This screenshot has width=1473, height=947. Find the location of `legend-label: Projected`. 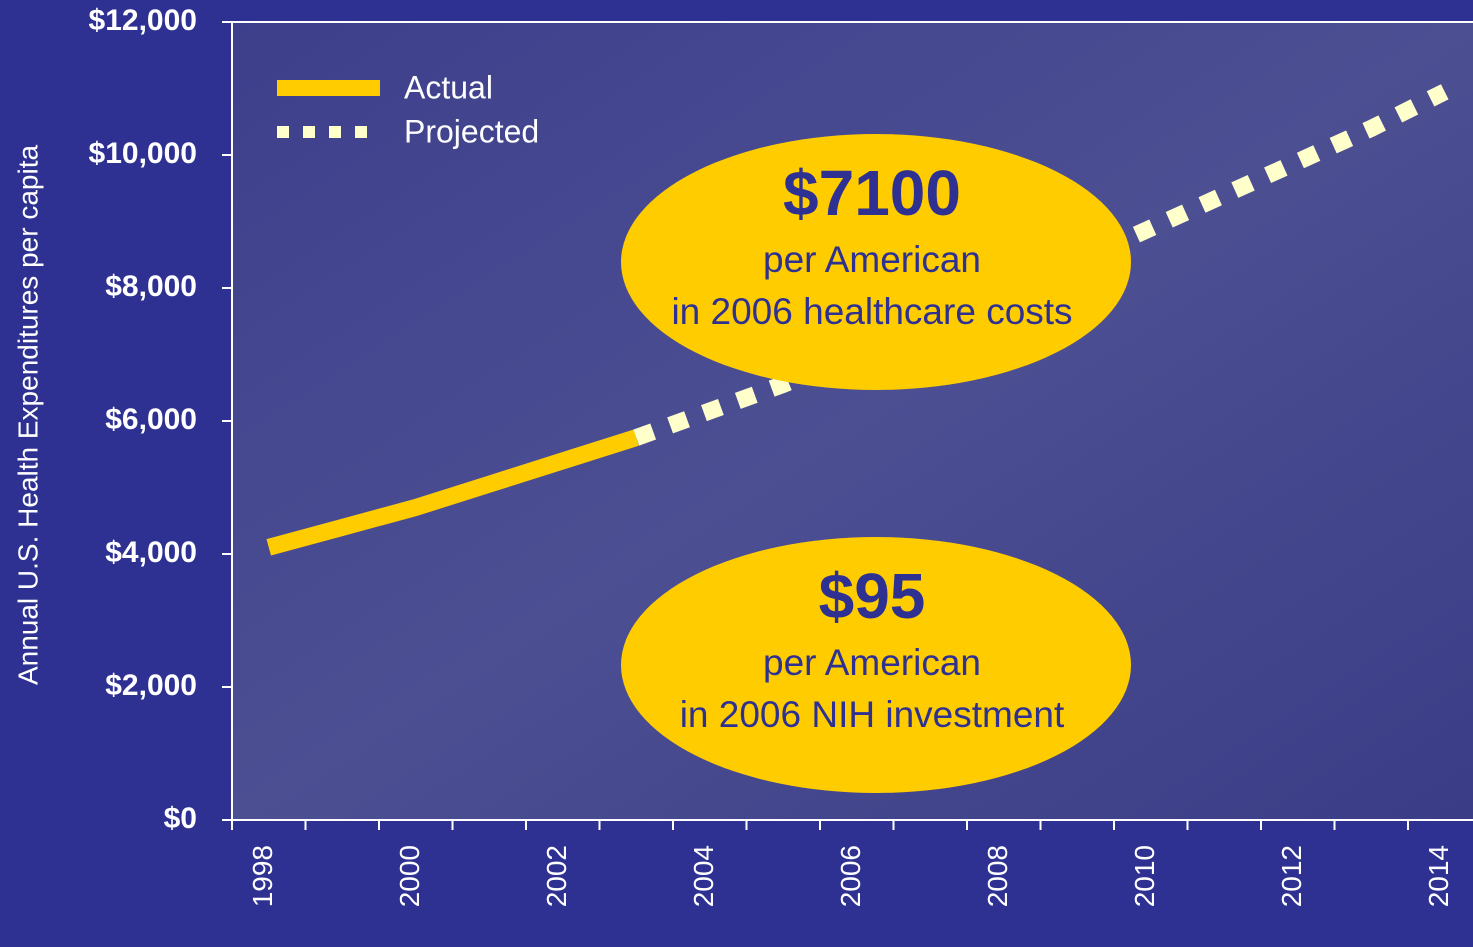

legend-label: Projected is located at coordinates (471, 131).